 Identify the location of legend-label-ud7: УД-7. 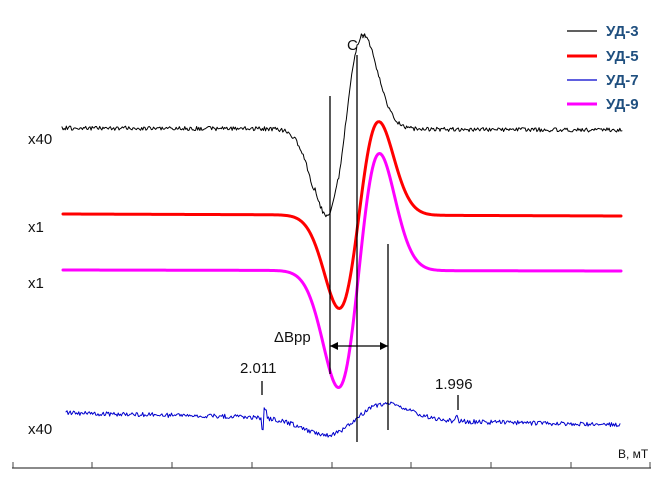
(622, 80).